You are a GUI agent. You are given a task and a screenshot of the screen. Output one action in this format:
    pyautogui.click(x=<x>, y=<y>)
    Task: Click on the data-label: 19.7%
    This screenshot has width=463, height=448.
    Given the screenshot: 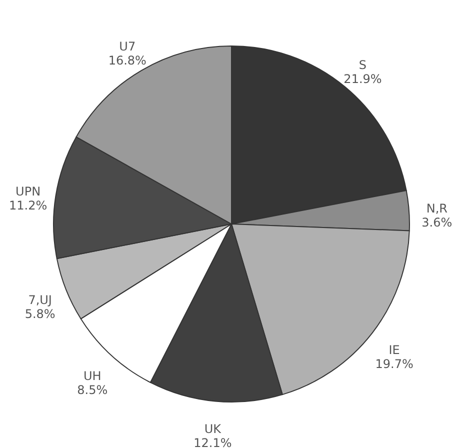 What is the action you would take?
    pyautogui.click(x=394, y=364)
    